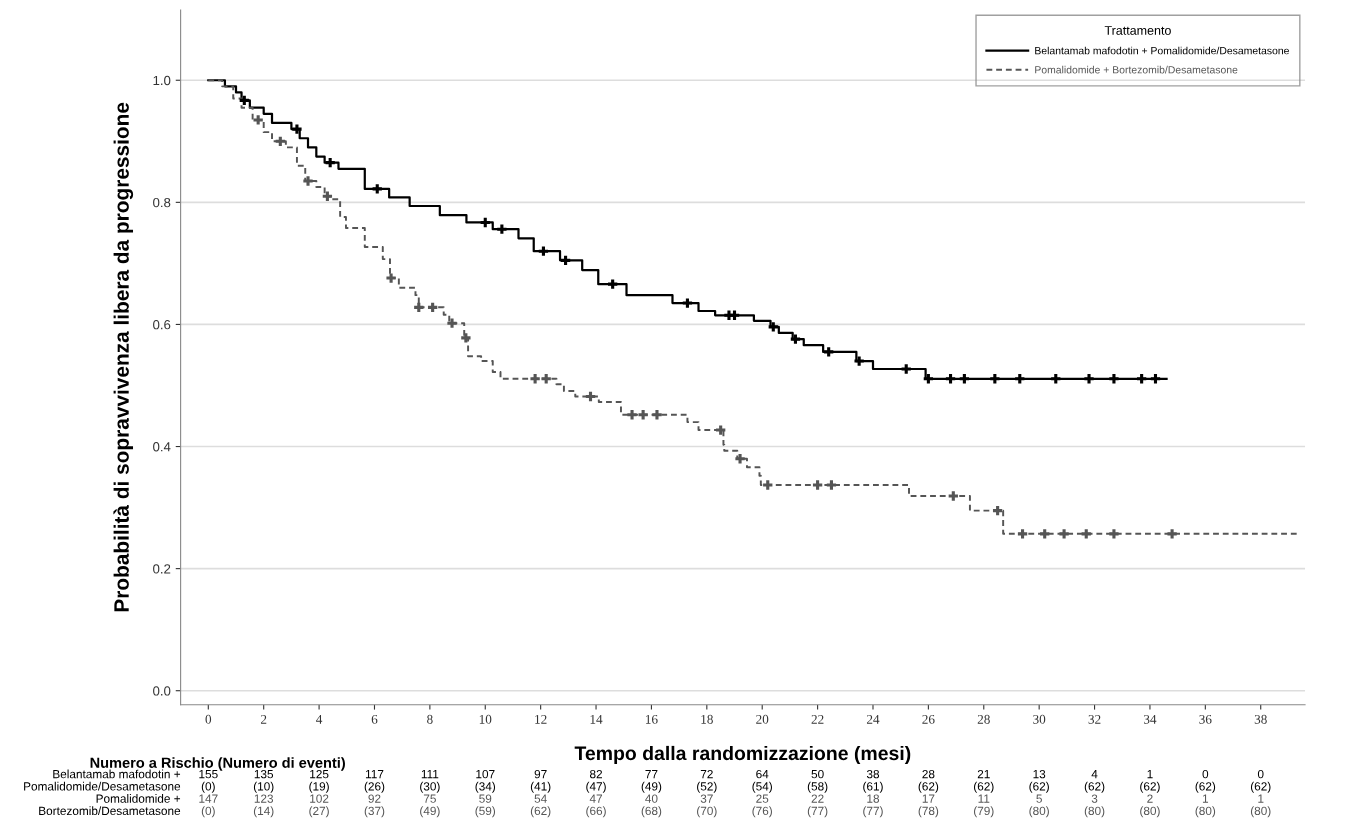 This screenshot has width=1358, height=837. Describe the element at coordinates (485, 719) in the screenshot. I see `x-tick-label: 10` at that location.